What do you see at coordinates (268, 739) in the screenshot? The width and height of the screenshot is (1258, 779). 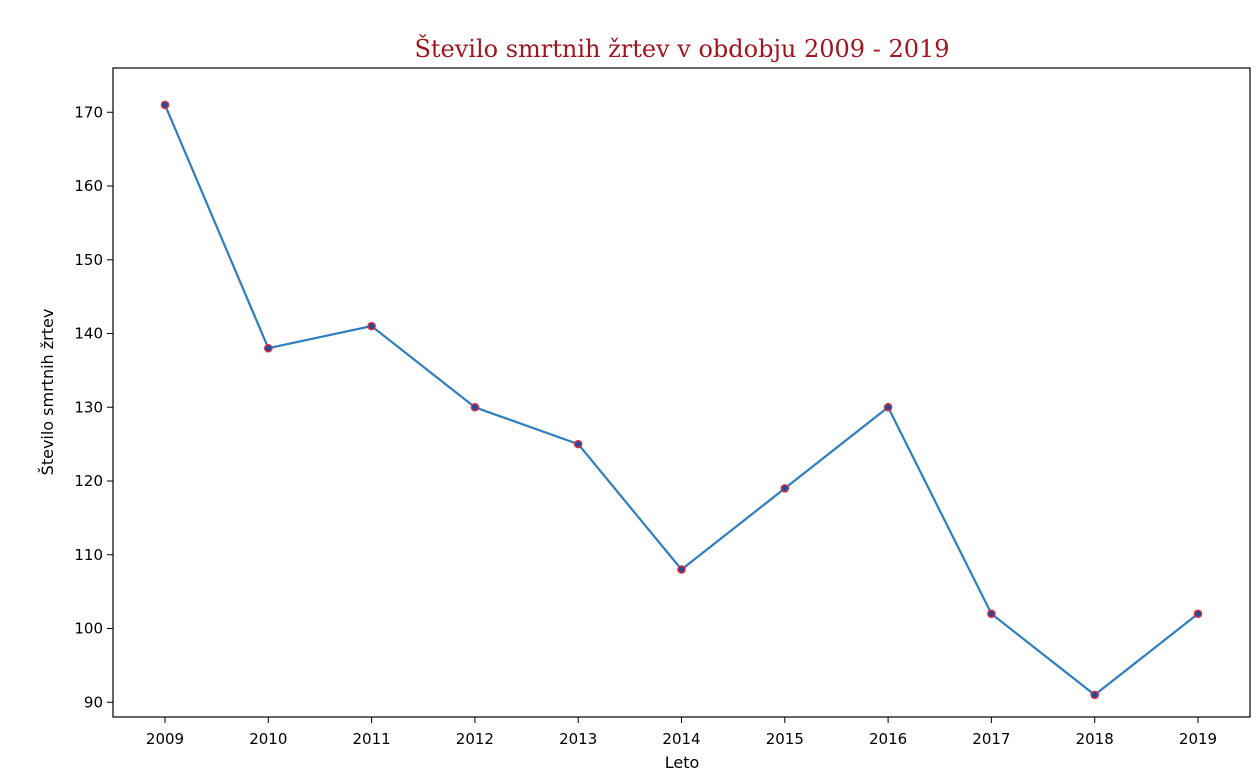 I see `x-tick-label: 2010` at bounding box center [268, 739].